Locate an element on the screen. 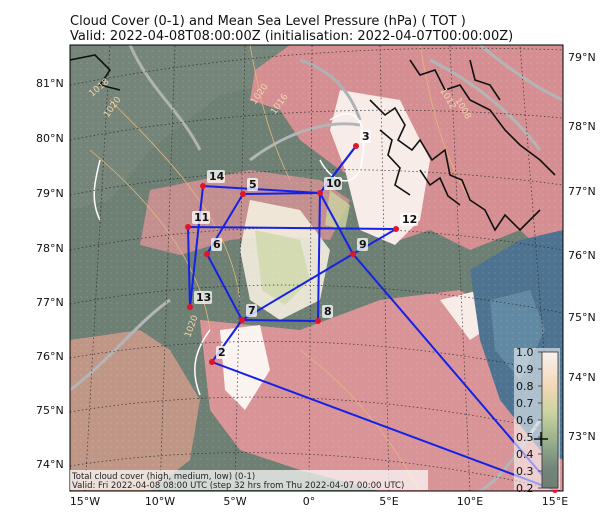 This screenshot has width=611, height=530. colorbar-ticks: 1.0 0.9 0.8 0.7 0.6 0.5 0.4 0.3 0.2 is located at coordinates (529, 420).